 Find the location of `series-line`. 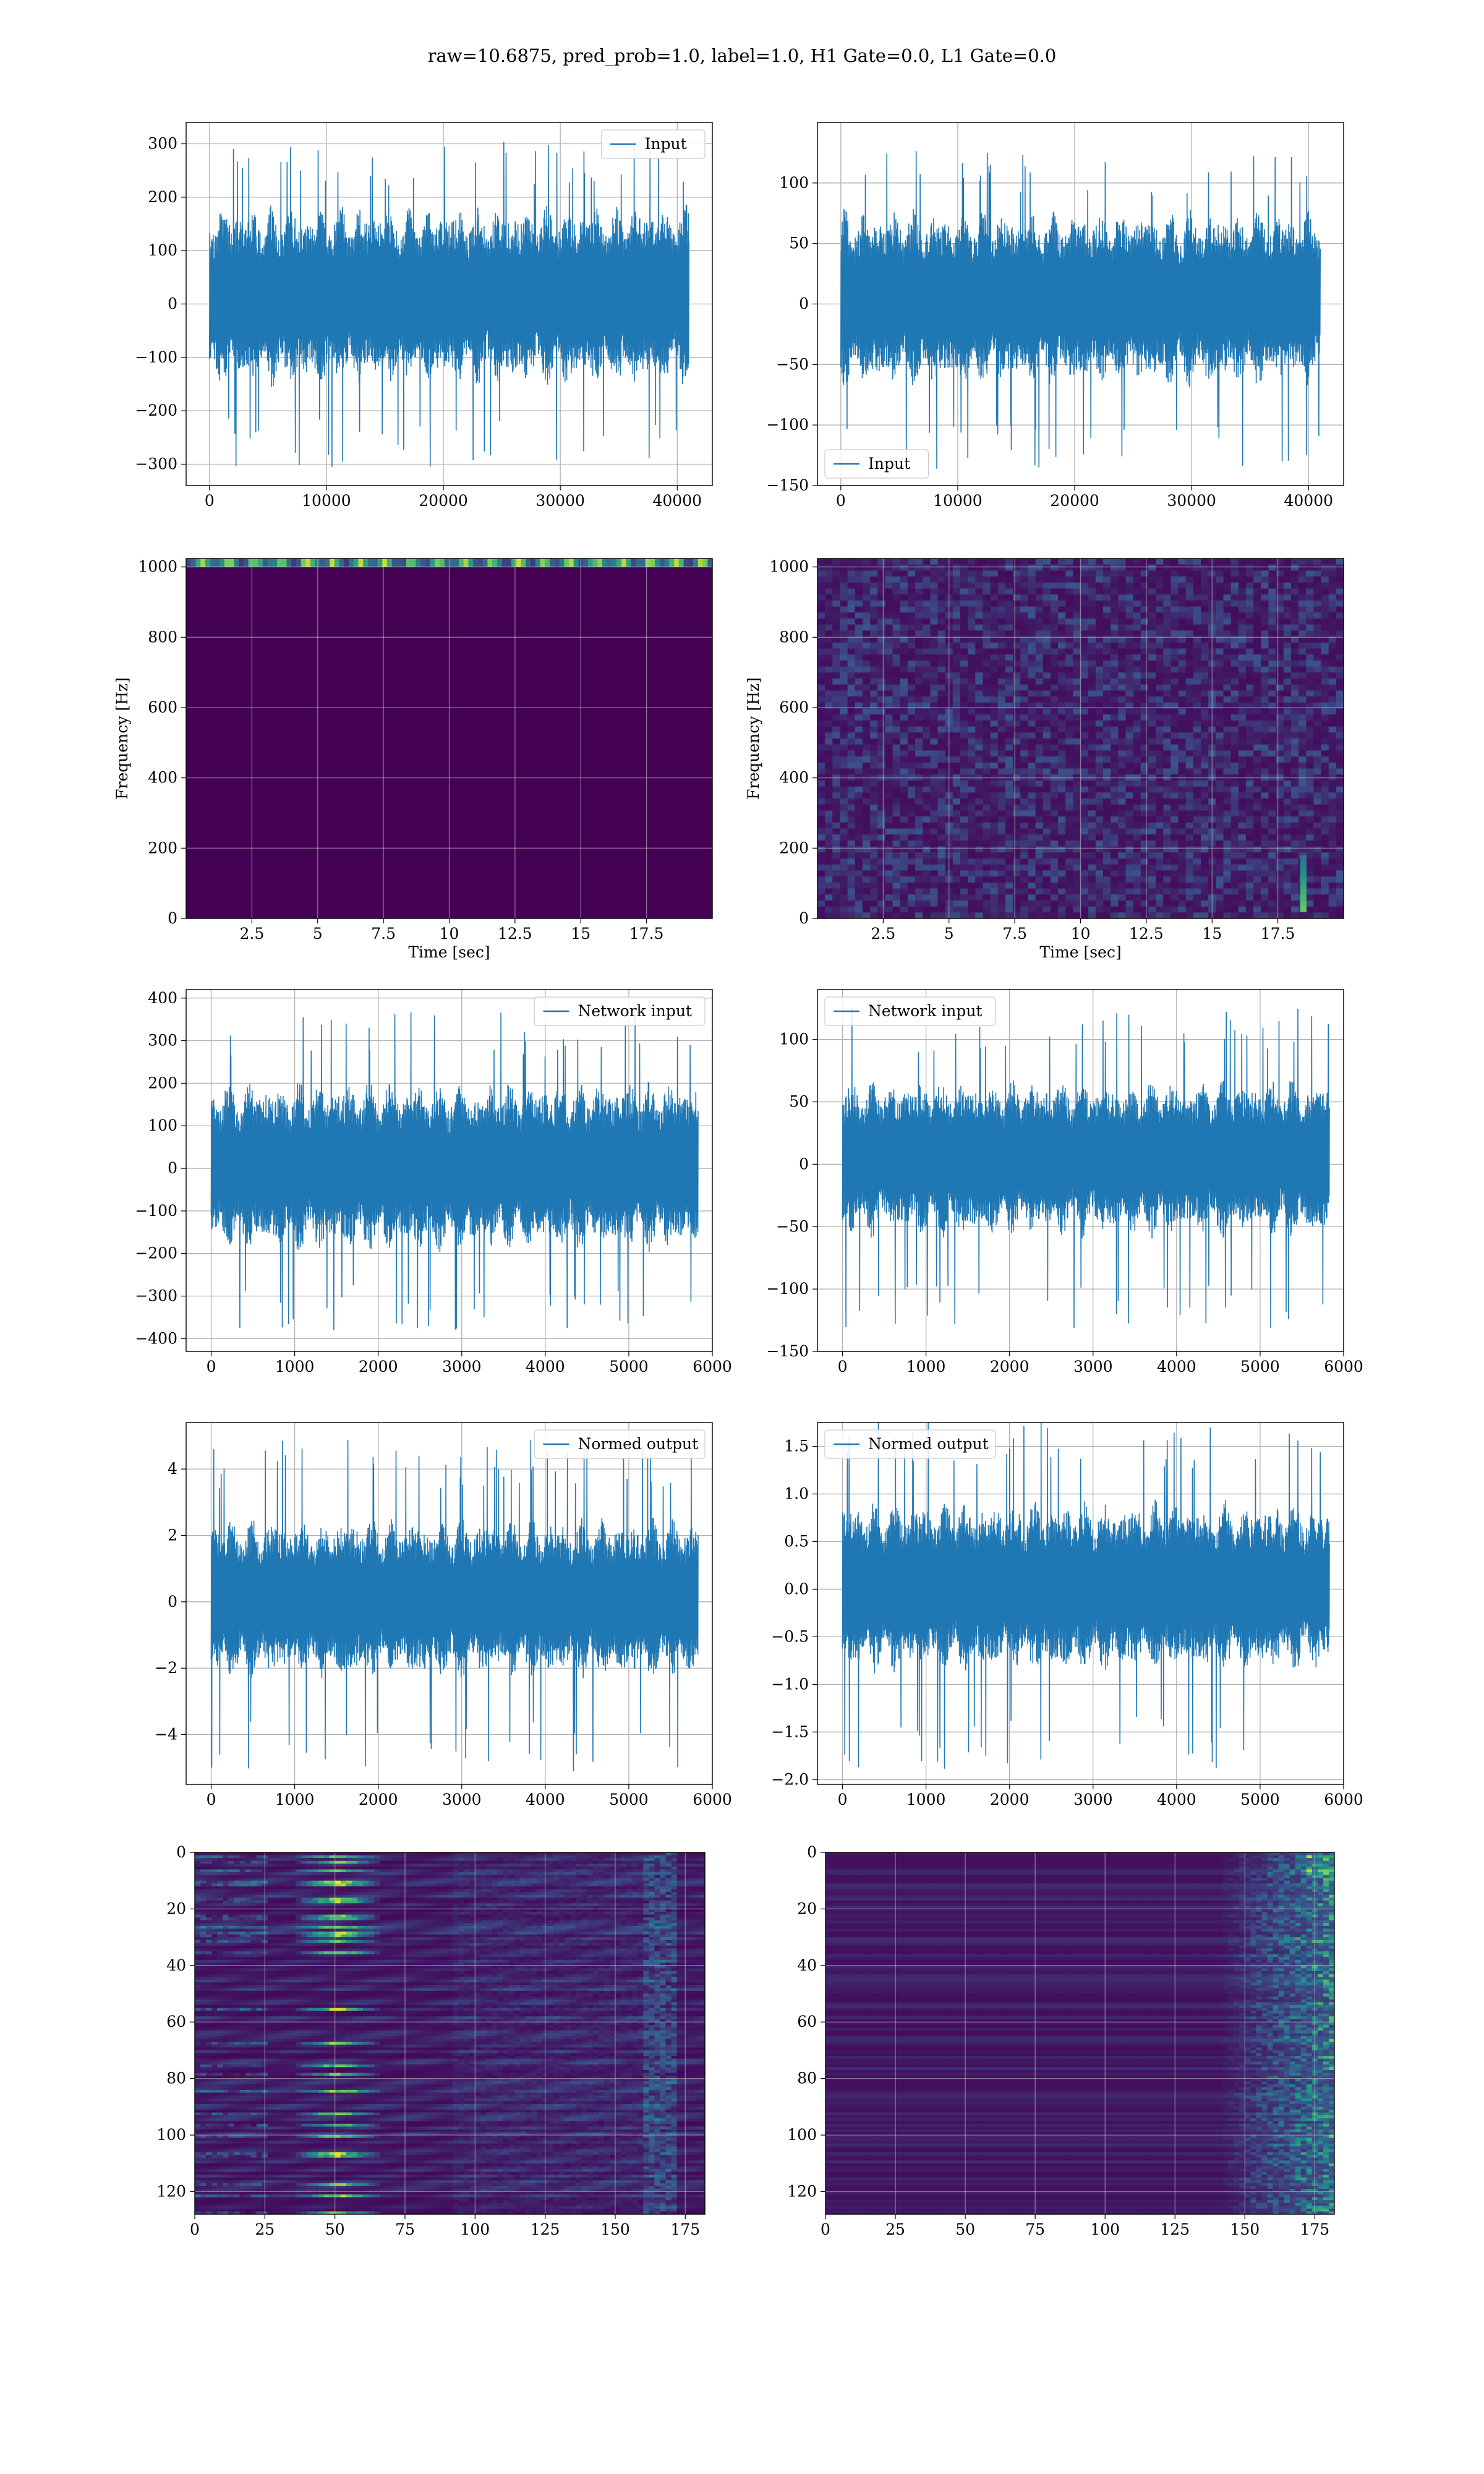

series-line is located at coordinates (454, 1606).